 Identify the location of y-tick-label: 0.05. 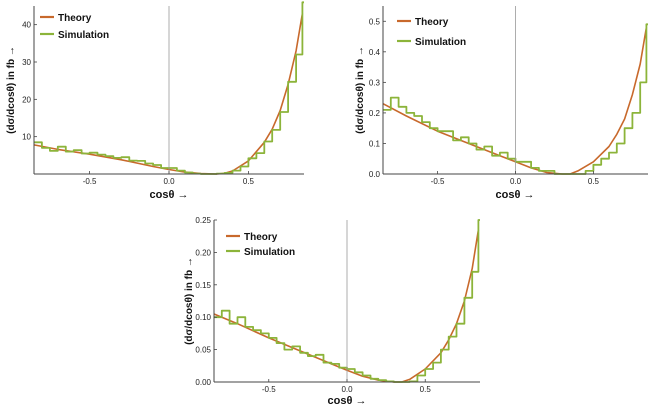
(203, 350).